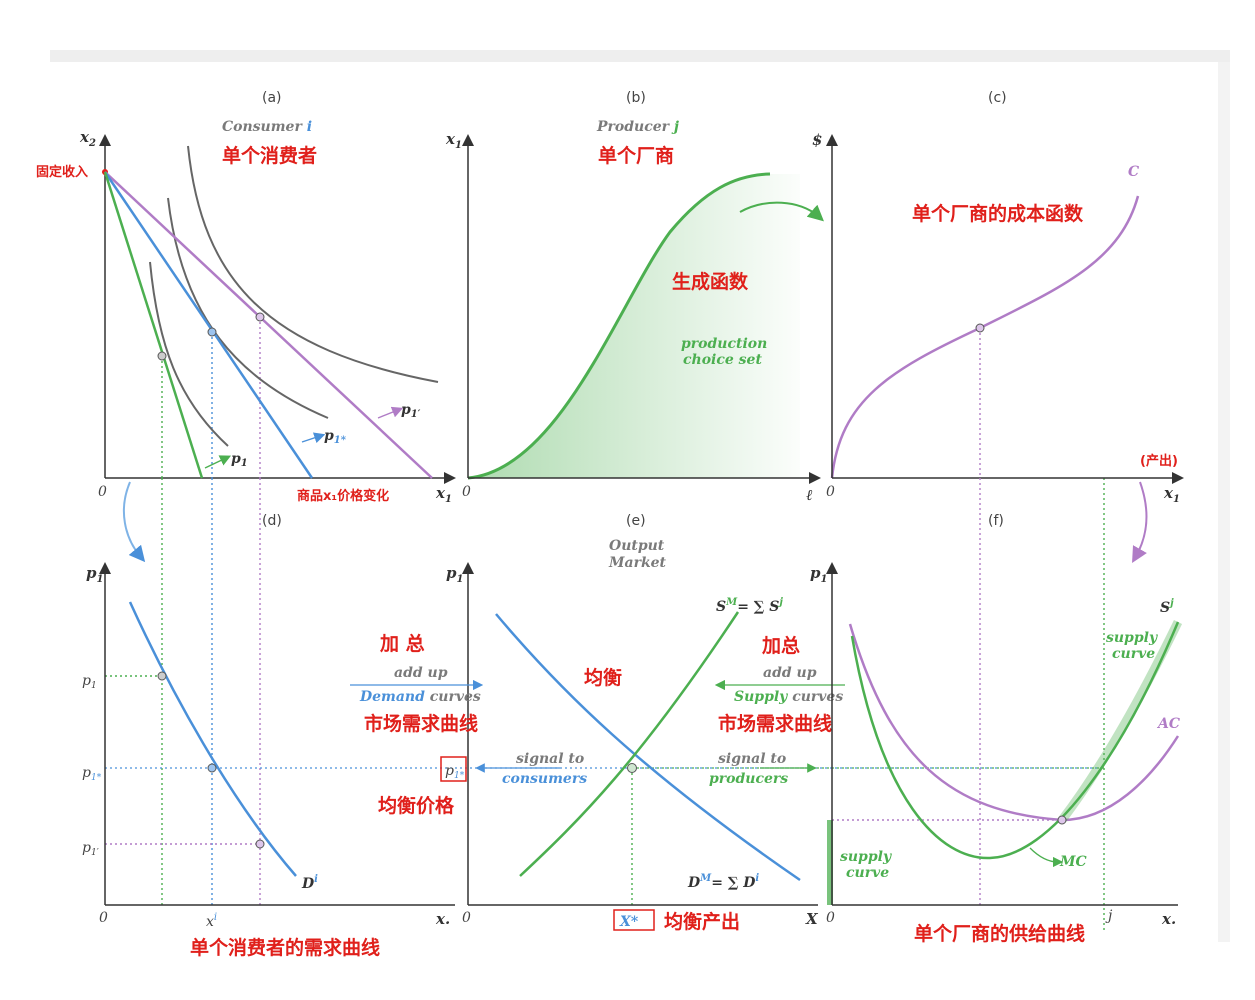 The width and height of the screenshot is (1255, 1000). I want to click on p-star-note: 均衡价格, so click(416, 805).